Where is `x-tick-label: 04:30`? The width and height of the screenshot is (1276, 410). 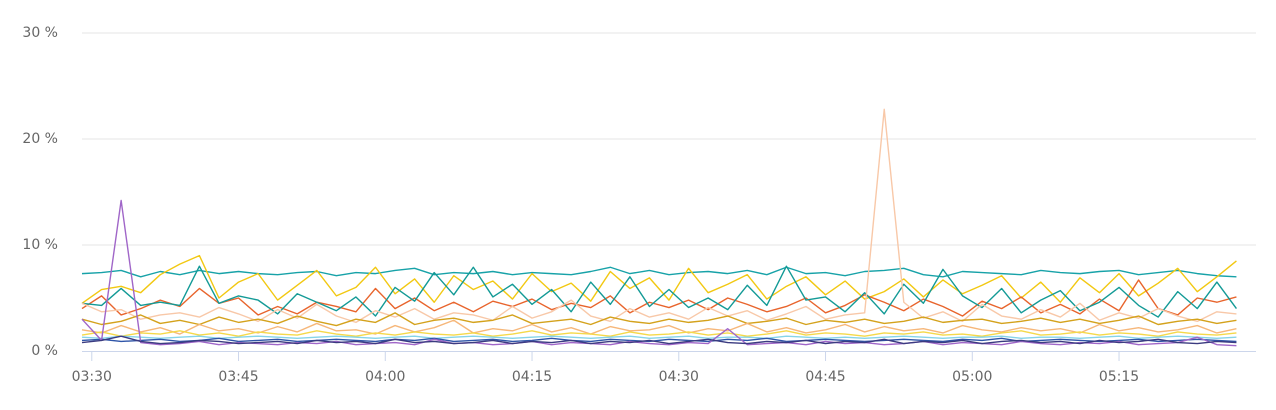 x-tick-label: 04:30 is located at coordinates (679, 377).